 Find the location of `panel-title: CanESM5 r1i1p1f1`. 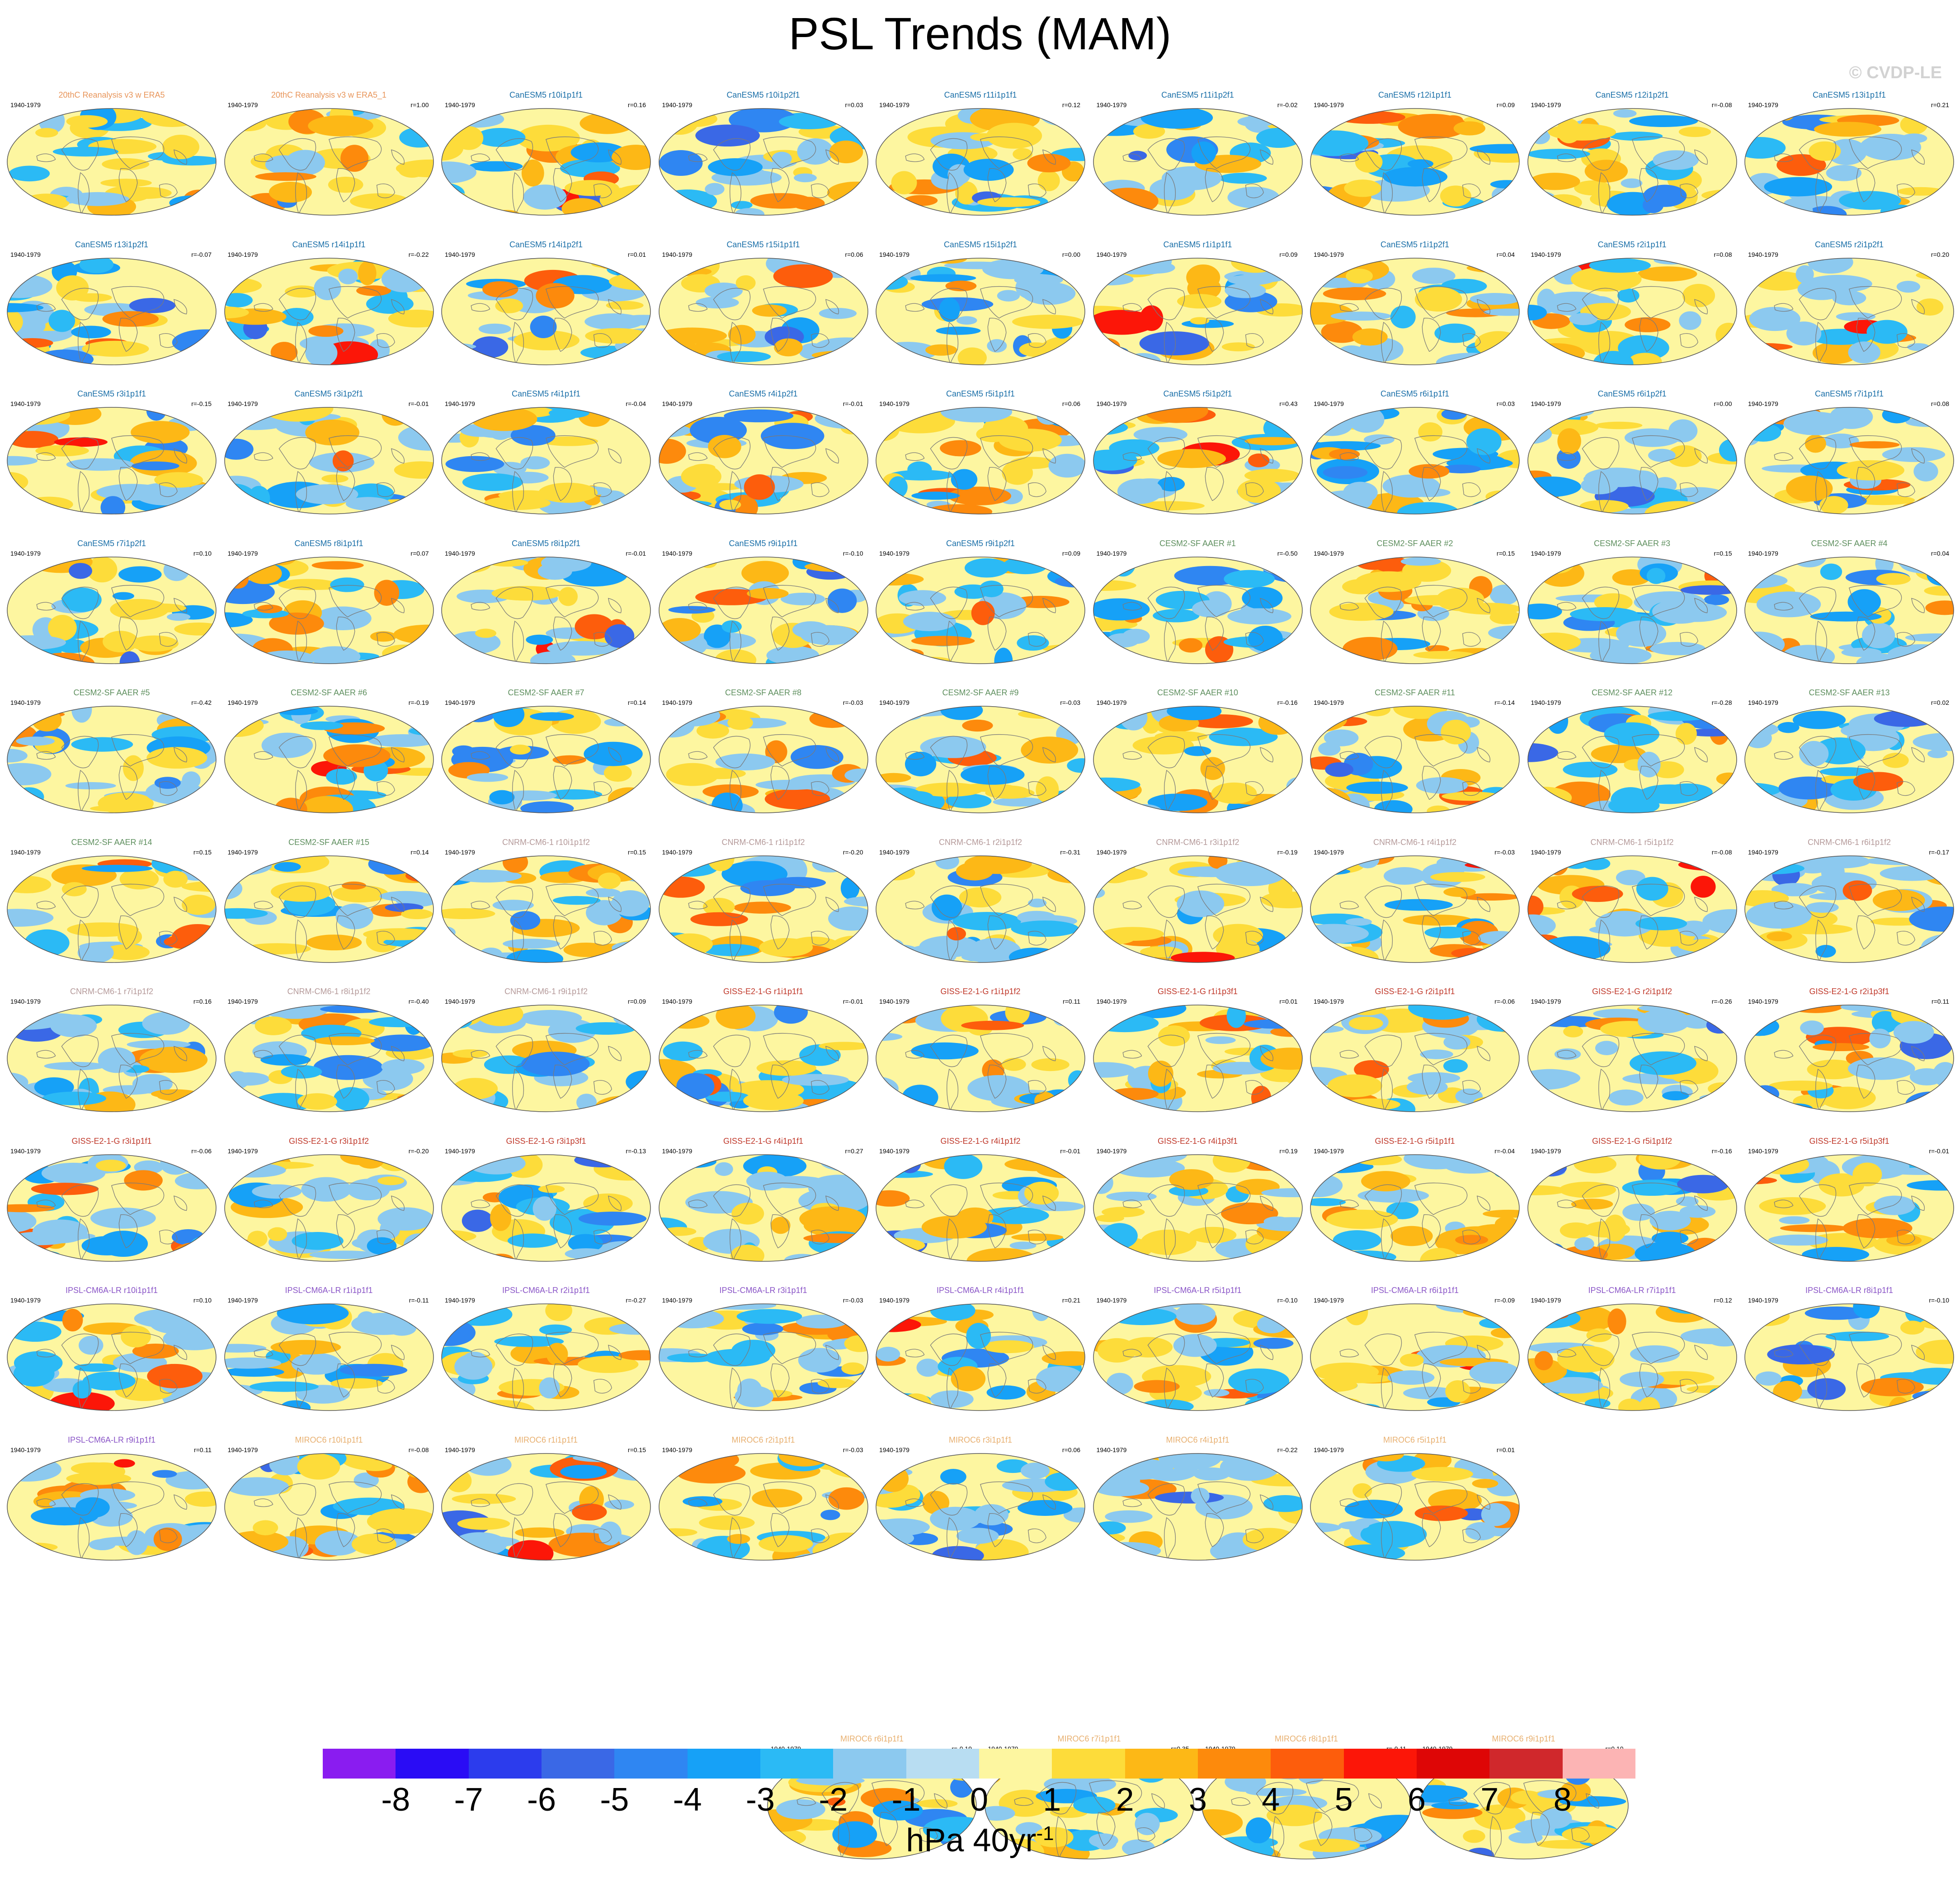

panel-title: CanESM5 r1i1p1f1 is located at coordinates (1197, 245).